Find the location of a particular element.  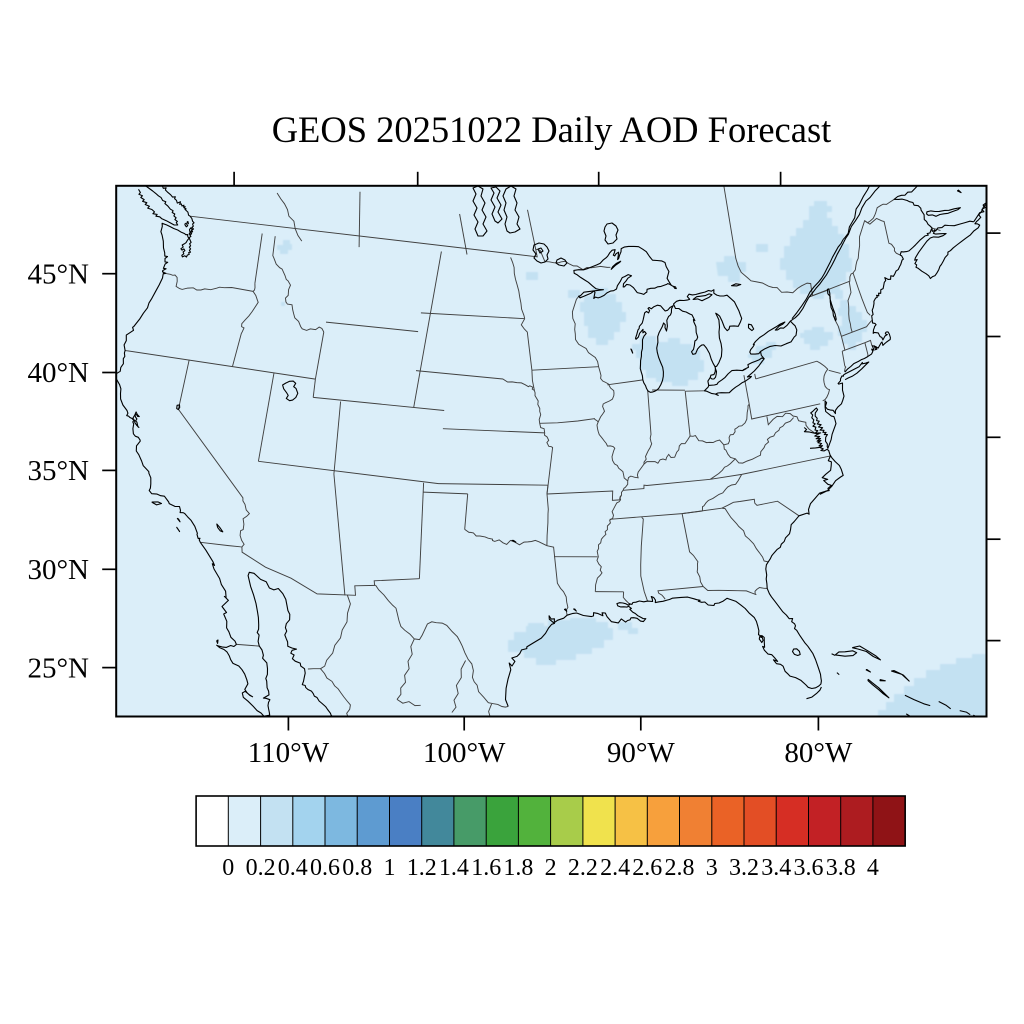

svg-text: 3 is located at coordinates (712, 868).